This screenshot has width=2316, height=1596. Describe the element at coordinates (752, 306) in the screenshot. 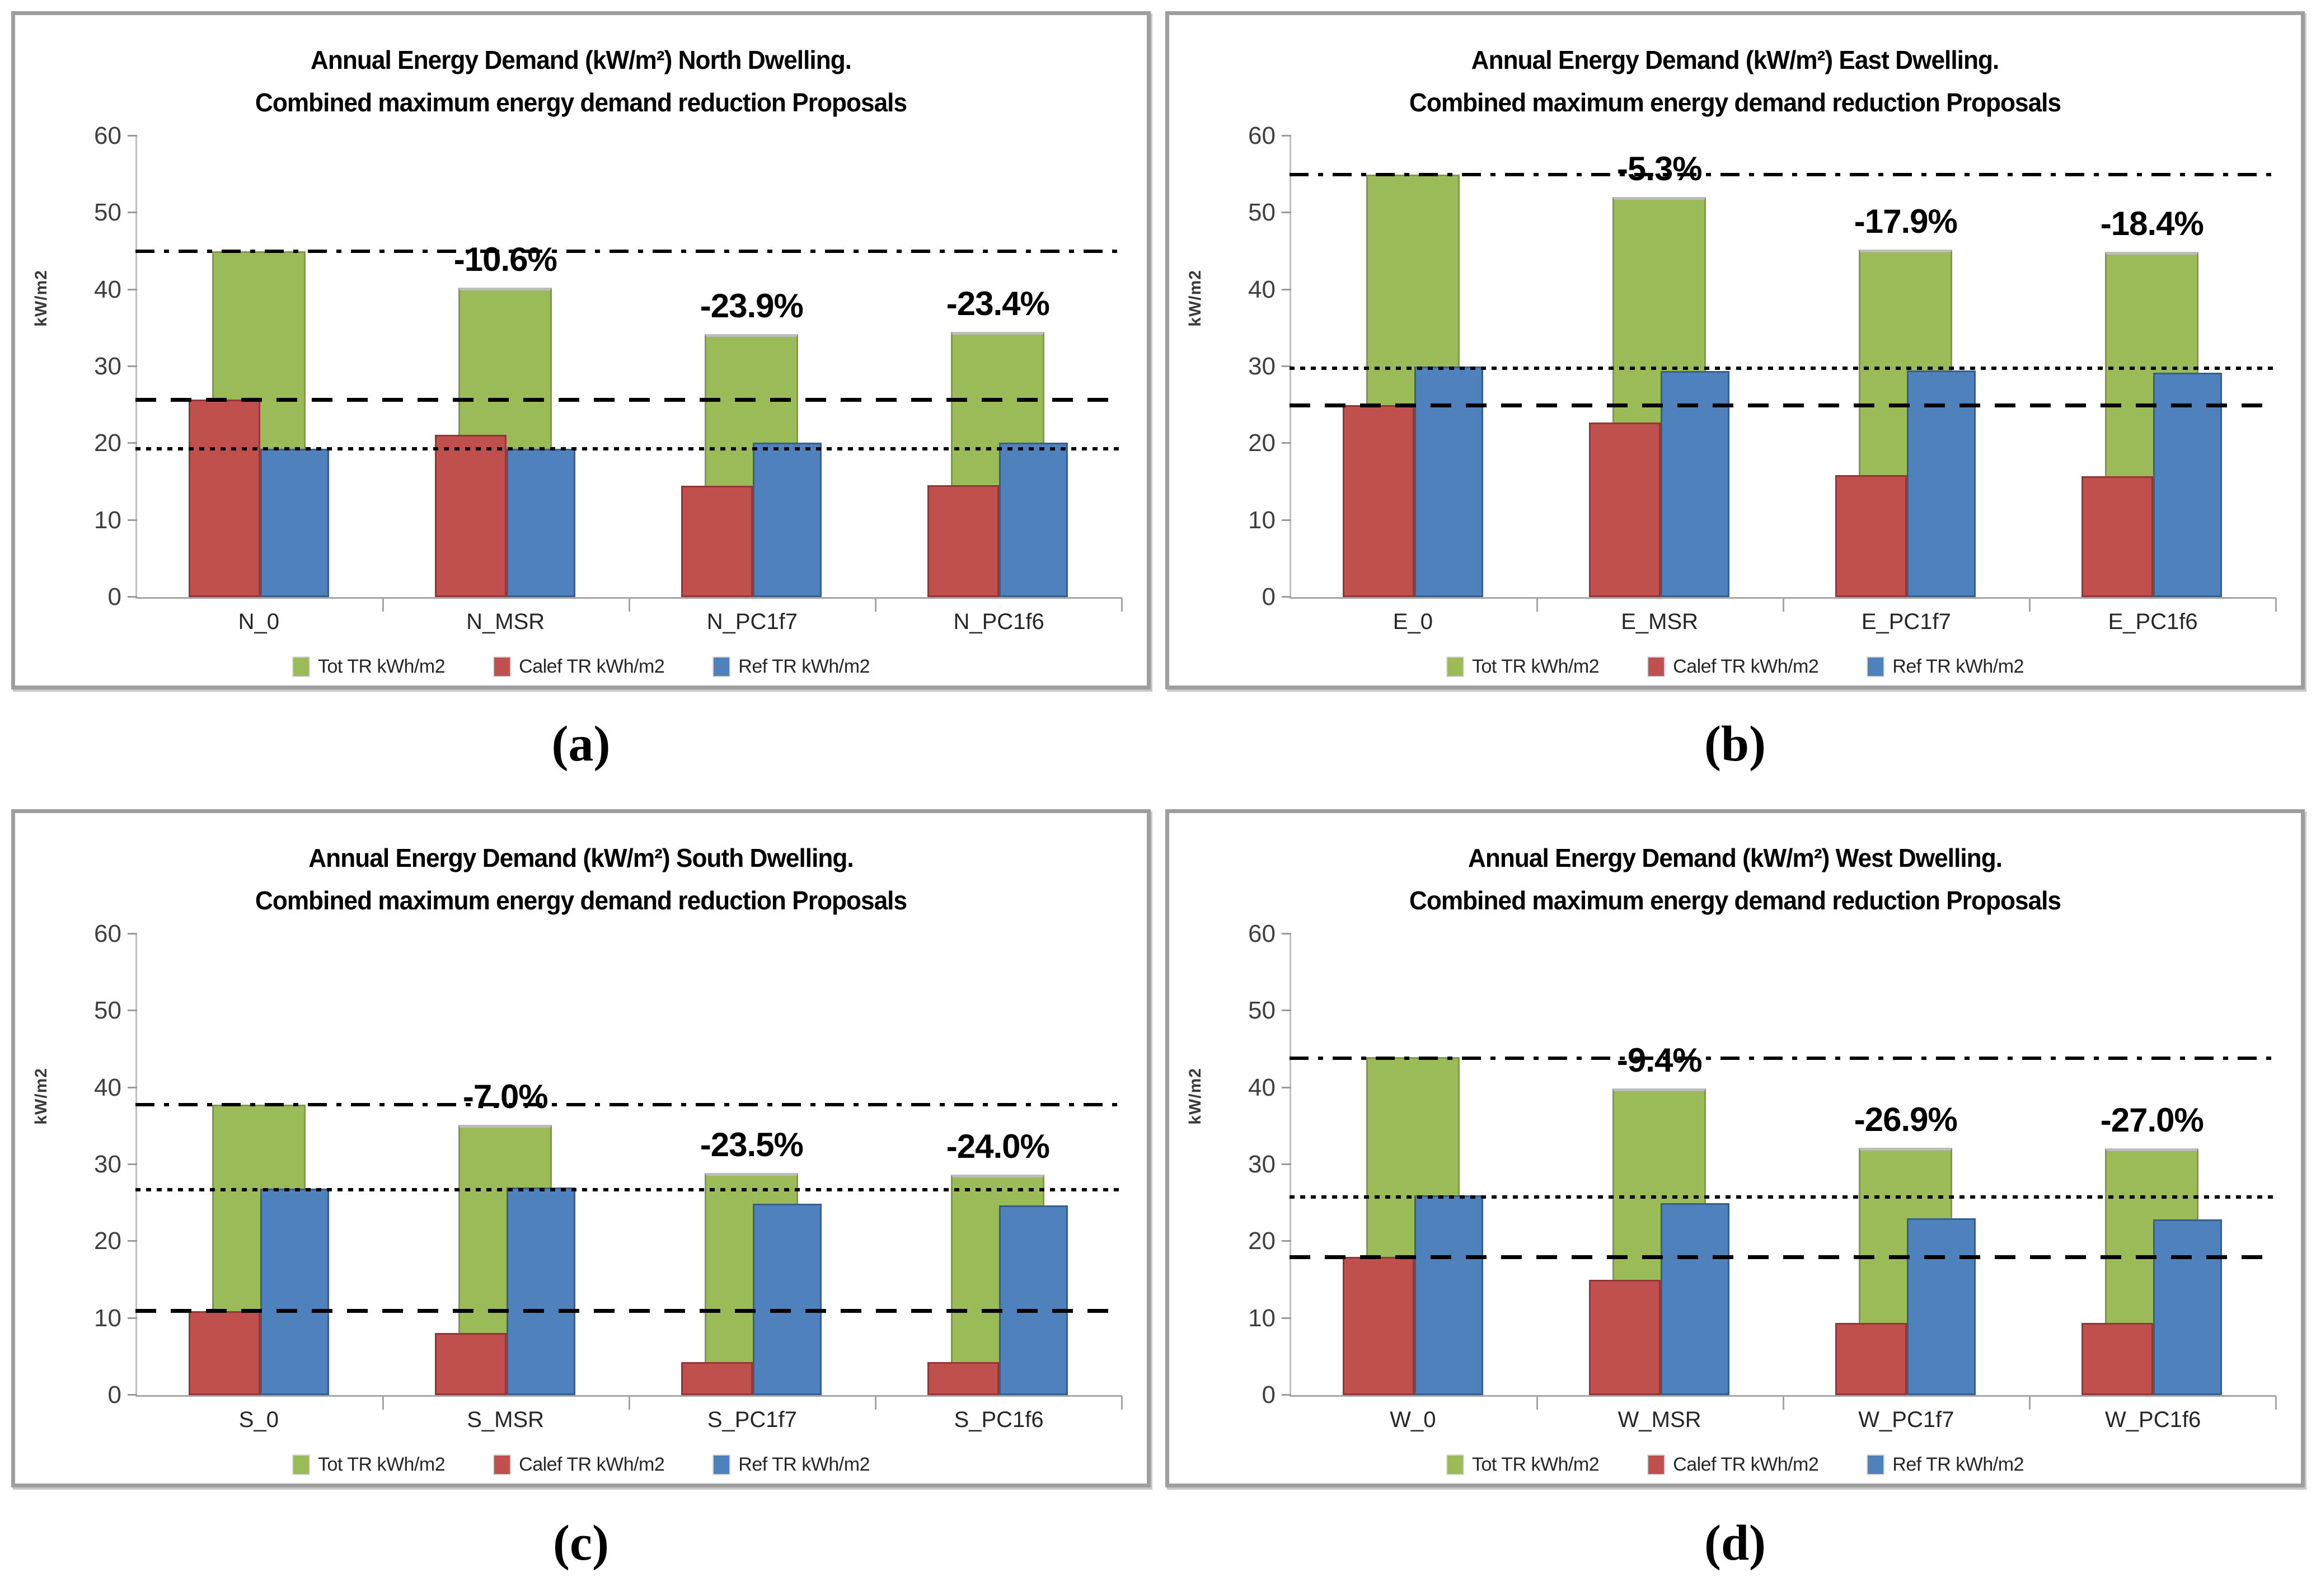

I see `pct-reduction-annotation: -23.9%` at that location.